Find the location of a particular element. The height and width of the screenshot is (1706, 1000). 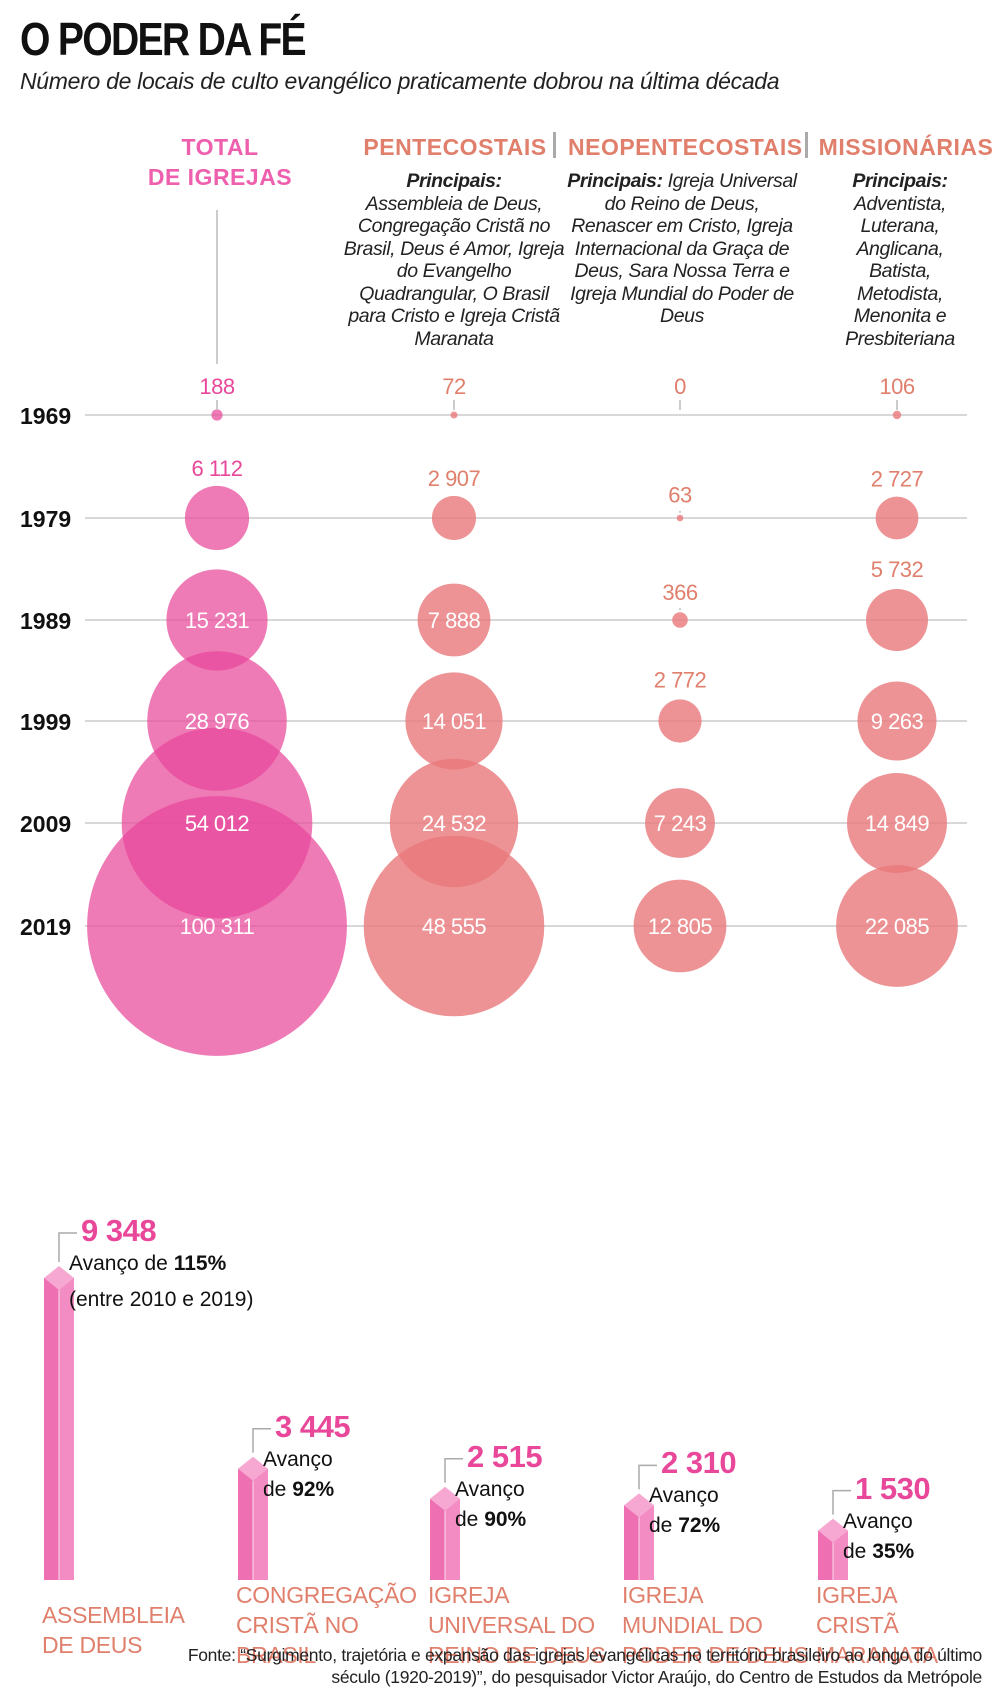

bar-category-line: DE DEUS is located at coordinates (92, 1645).